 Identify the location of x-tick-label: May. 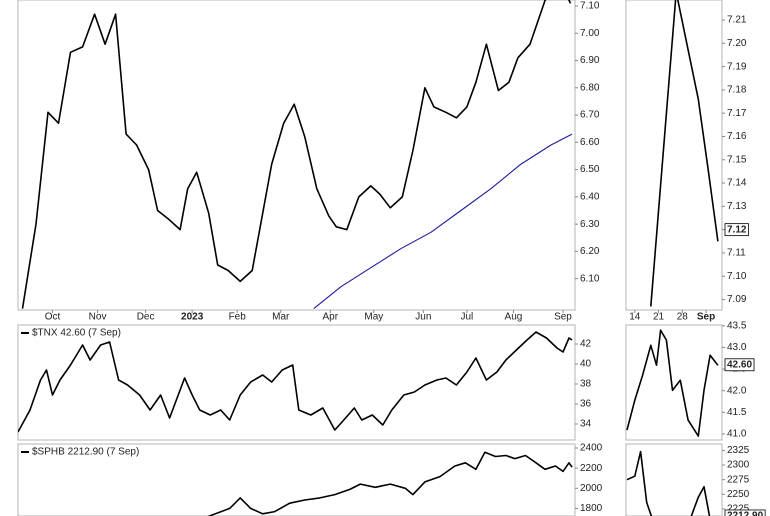
(373, 317).